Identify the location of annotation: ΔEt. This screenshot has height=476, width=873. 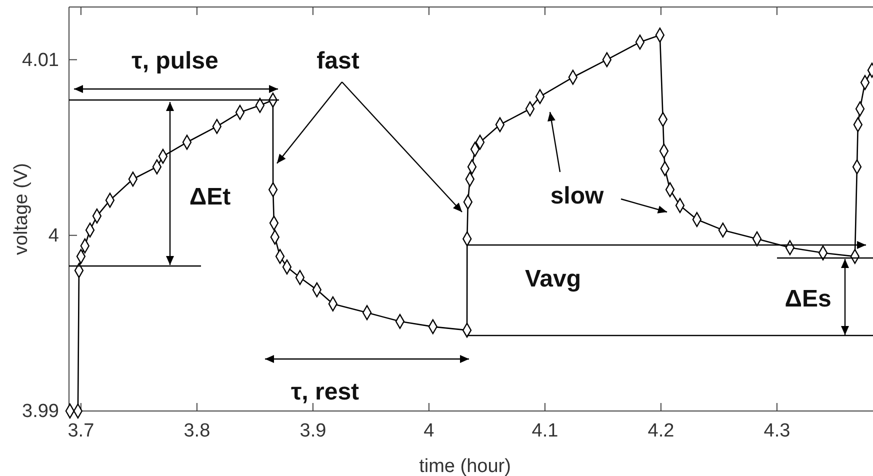
(210, 196).